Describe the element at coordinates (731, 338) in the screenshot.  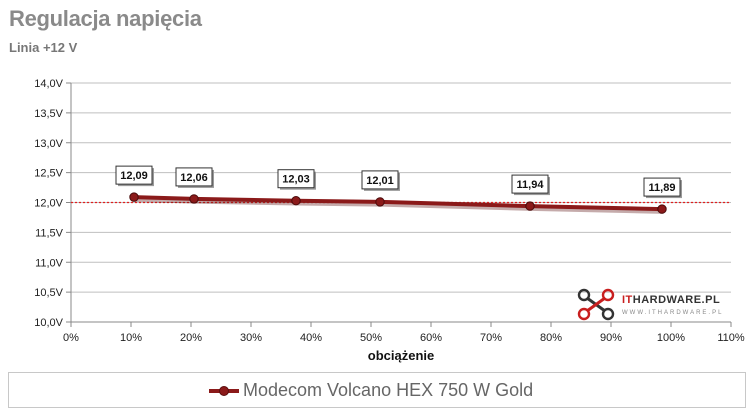
I see `x-tick-label: 110%` at that location.